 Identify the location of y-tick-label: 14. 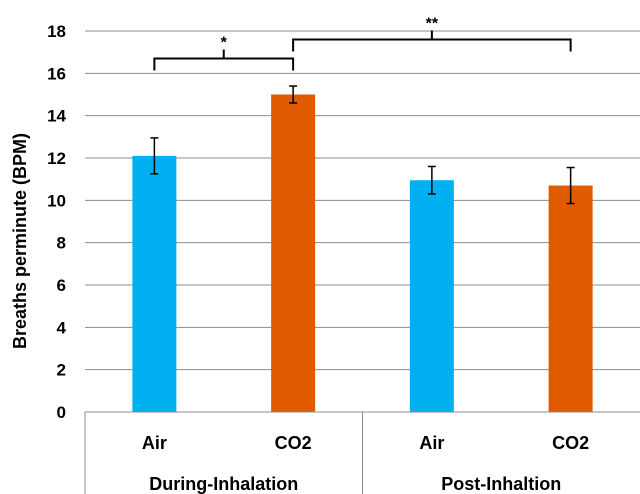
(56, 116).